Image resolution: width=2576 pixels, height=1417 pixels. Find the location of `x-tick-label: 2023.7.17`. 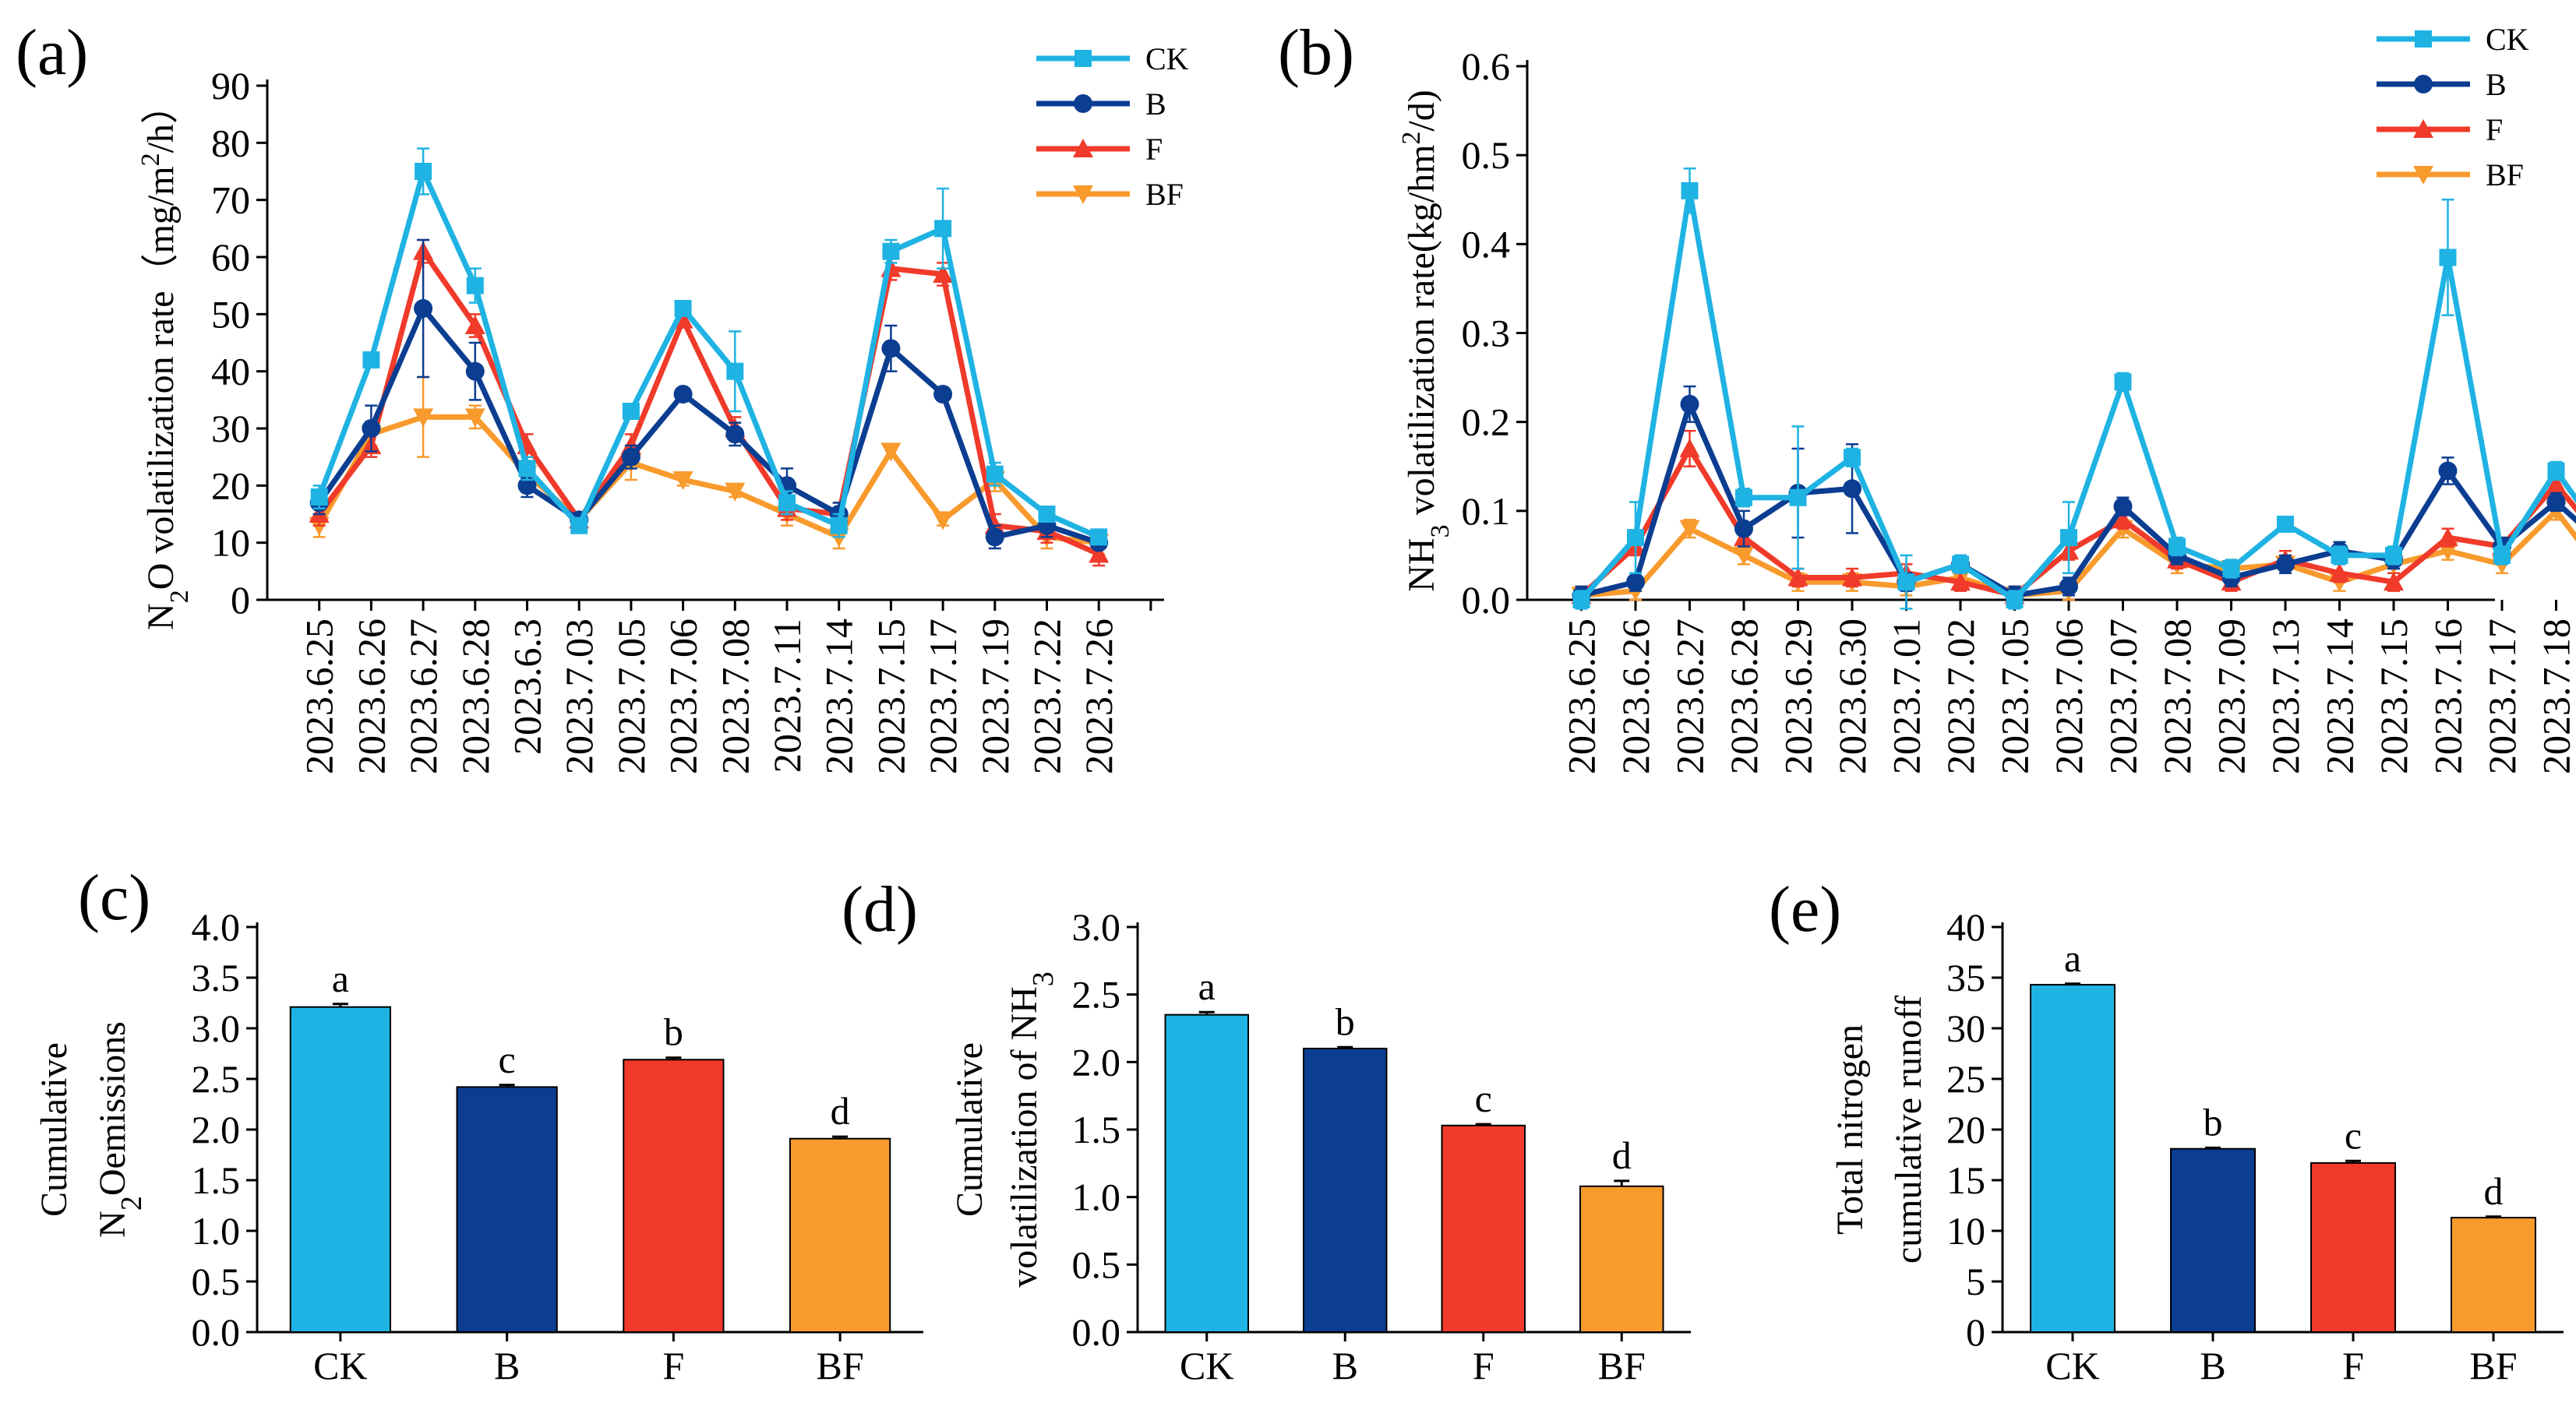

x-tick-label: 2023.7.17 is located at coordinates (2502, 696).